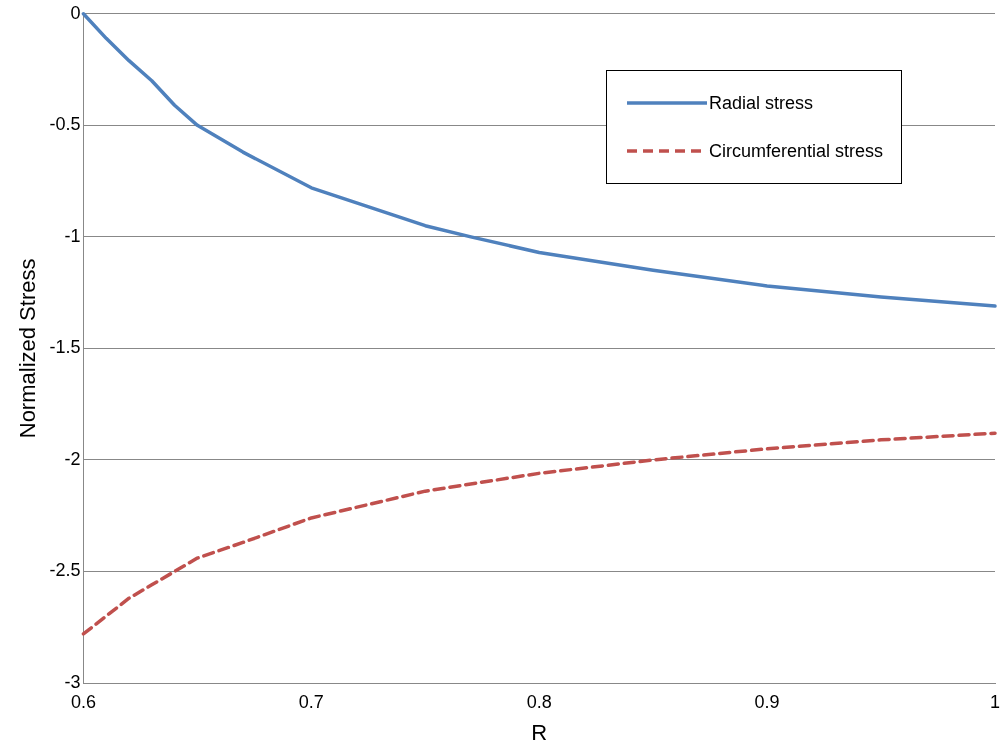 The image size is (1005, 756). I want to click on x-tick-label: 0.7, so click(311, 701).